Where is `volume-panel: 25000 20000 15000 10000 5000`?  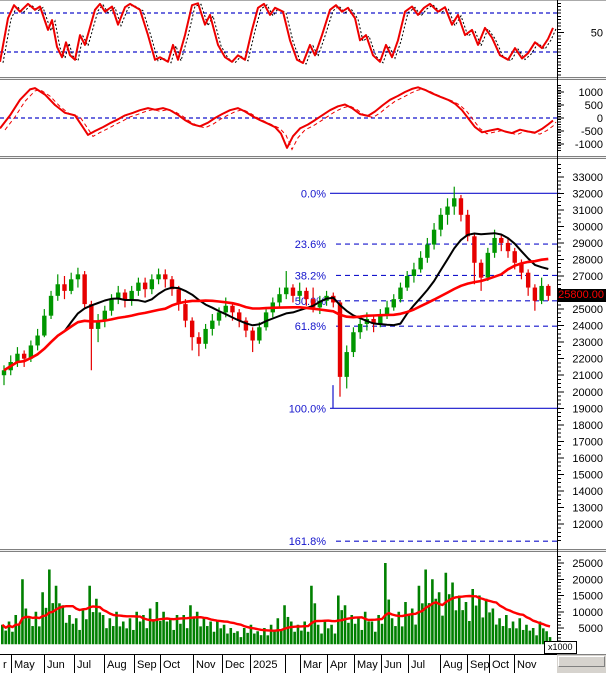 volume-panel: 25000 20000 15000 10000 5000 is located at coordinates (301, 600).